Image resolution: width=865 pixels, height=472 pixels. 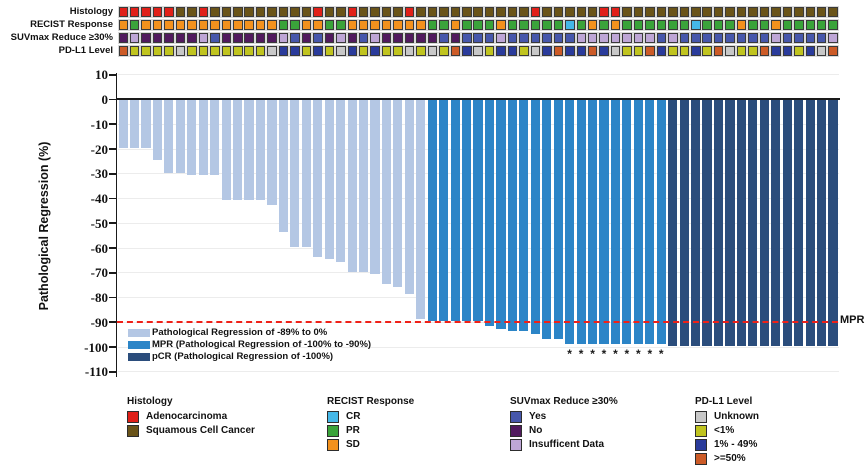 I want to click on mpr-threshold-line, so click(x=477, y=321).